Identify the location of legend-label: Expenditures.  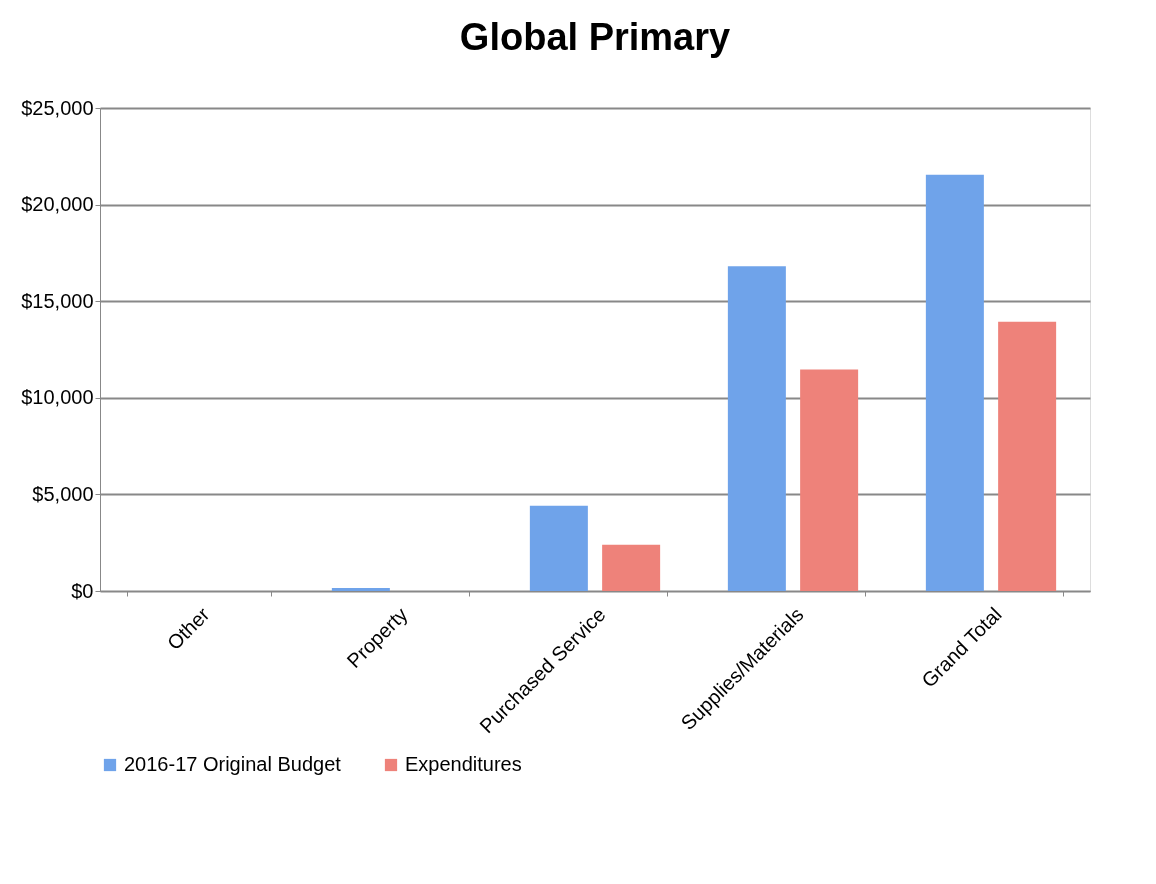
(463, 764).